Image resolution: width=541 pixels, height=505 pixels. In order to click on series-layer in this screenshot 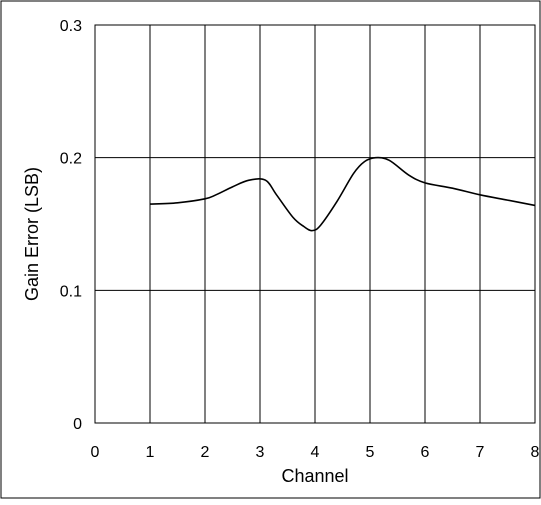, I will do `click(342, 194)`.